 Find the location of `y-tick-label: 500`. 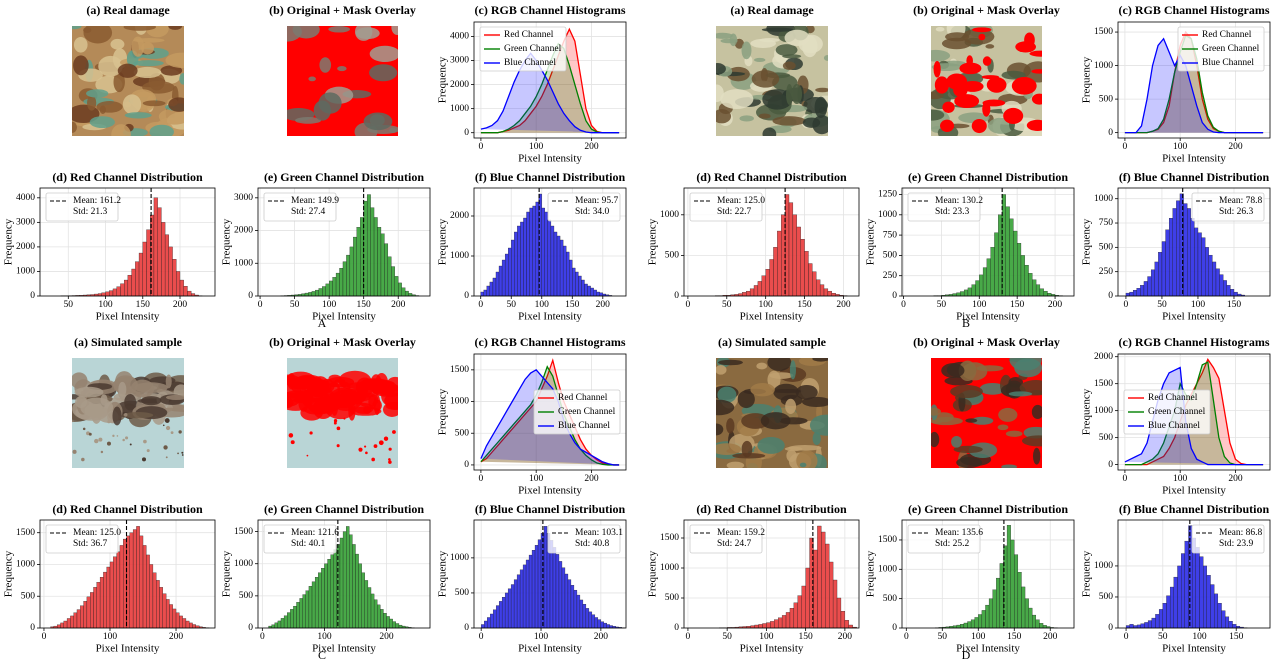

y-tick-label: 500 is located at coordinates (1106, 438).